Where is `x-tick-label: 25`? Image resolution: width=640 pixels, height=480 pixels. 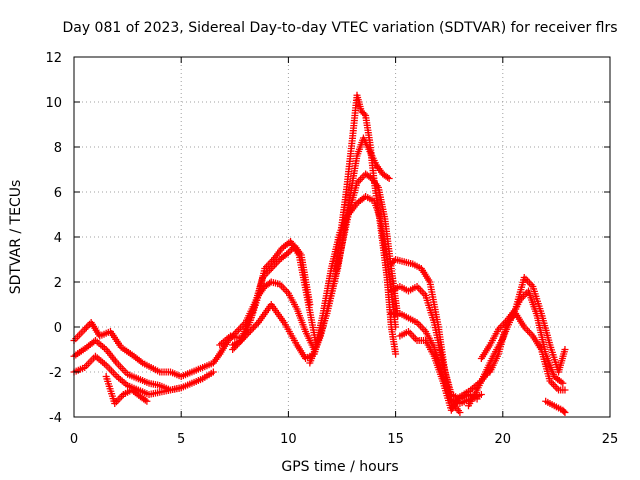 x-tick-label: 25 is located at coordinates (610, 439).